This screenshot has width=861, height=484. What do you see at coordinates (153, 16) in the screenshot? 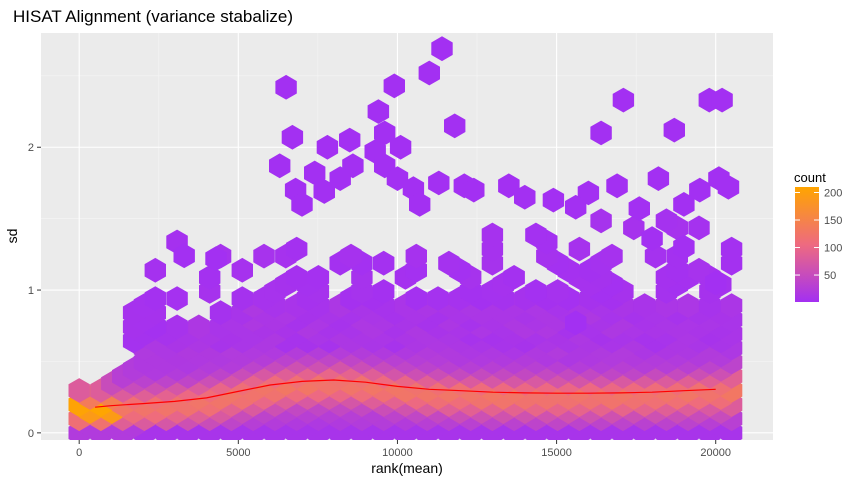
I see `chart-title: HISAT Alignment (variance stabalize)` at bounding box center [153, 16].